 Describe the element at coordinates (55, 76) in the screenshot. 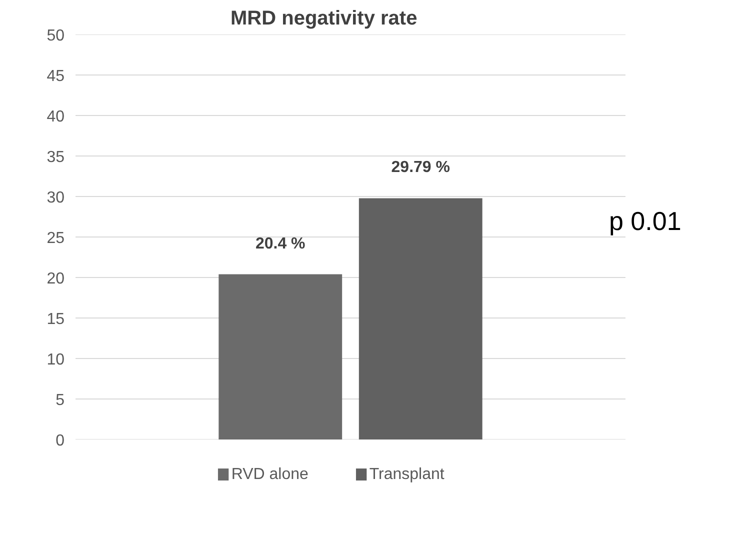

I see `y-tick-label: 45` at that location.